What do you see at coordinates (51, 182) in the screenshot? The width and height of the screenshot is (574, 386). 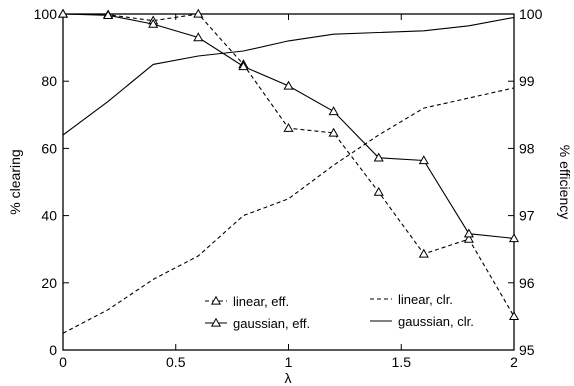 I see `y-axis-left: 0 20 40 60 80 100` at bounding box center [51, 182].